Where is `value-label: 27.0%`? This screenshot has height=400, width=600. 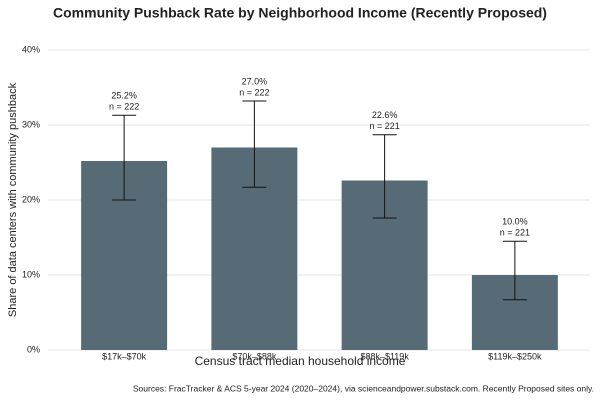
value-label: 27.0% is located at coordinates (255, 81).